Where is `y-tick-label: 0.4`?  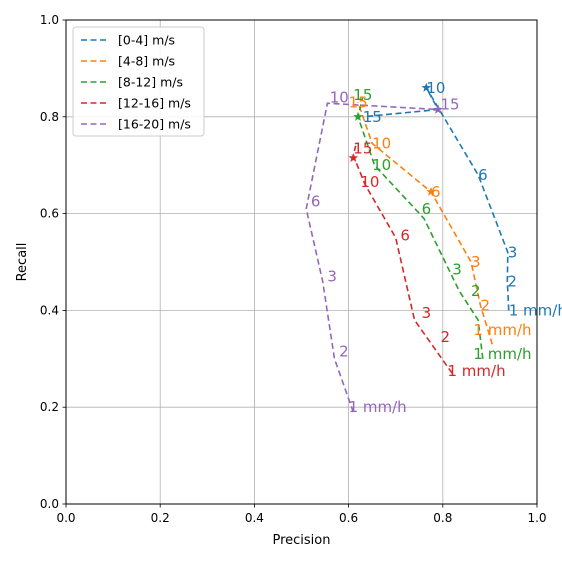 y-tick-label: 0.4 is located at coordinates (49, 310).